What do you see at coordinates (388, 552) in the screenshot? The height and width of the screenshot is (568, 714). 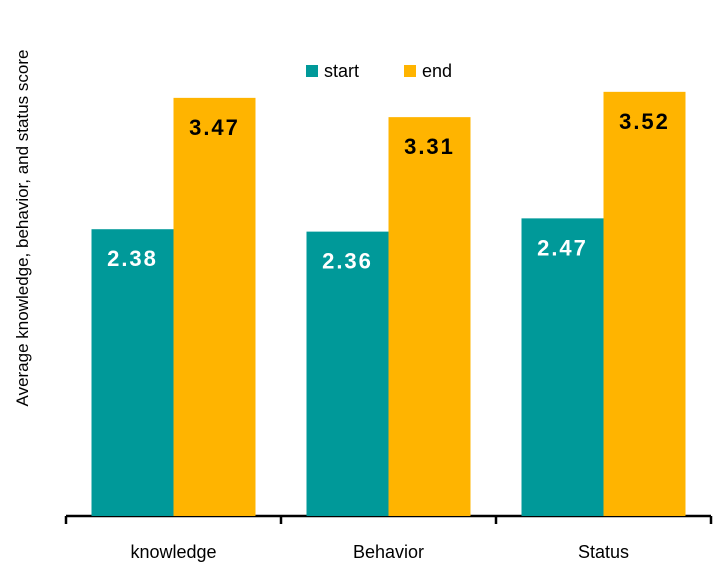 I see `x-tick-label-behavior: Behavior` at bounding box center [388, 552].